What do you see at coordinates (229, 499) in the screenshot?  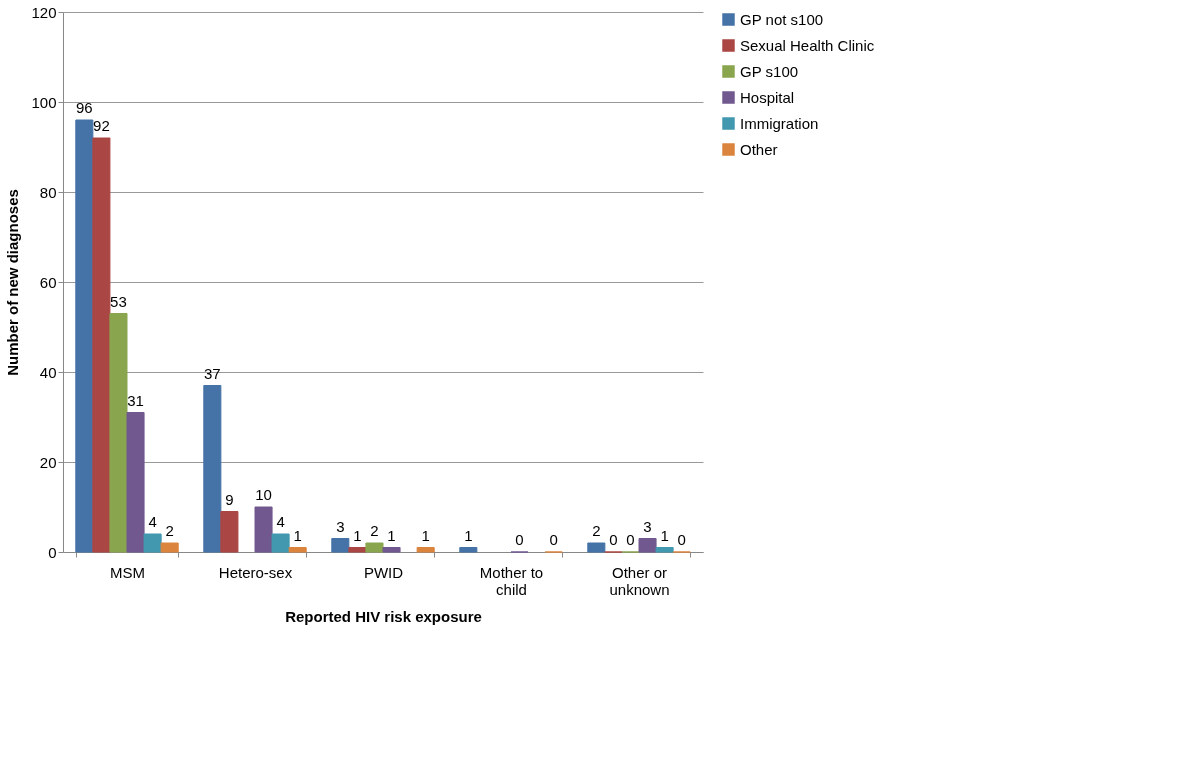 I see `data-label: 9` at bounding box center [229, 499].